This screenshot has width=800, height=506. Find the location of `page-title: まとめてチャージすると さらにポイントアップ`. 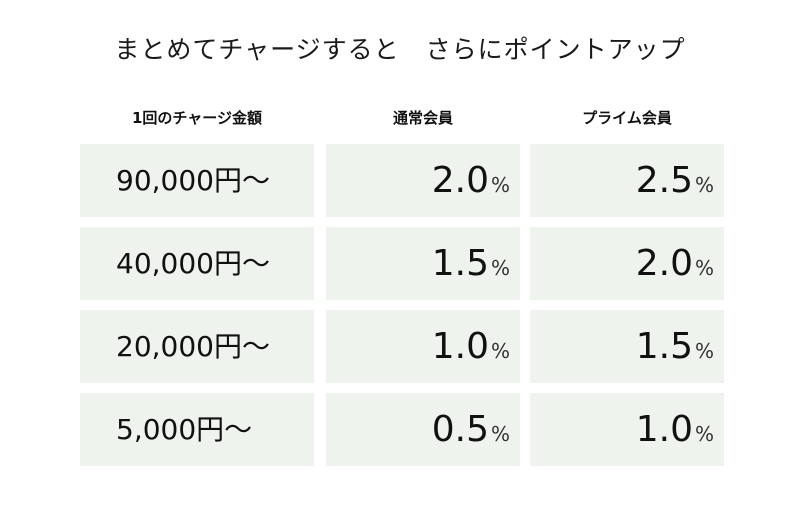

page-title: まとめてチャージすると さらにポイントアップ is located at coordinates (400, 49).